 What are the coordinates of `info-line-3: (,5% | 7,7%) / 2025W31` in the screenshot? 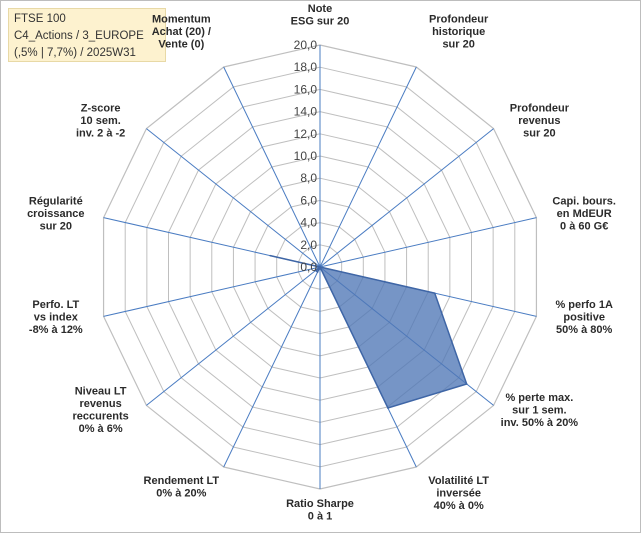 It's located at (75, 53).